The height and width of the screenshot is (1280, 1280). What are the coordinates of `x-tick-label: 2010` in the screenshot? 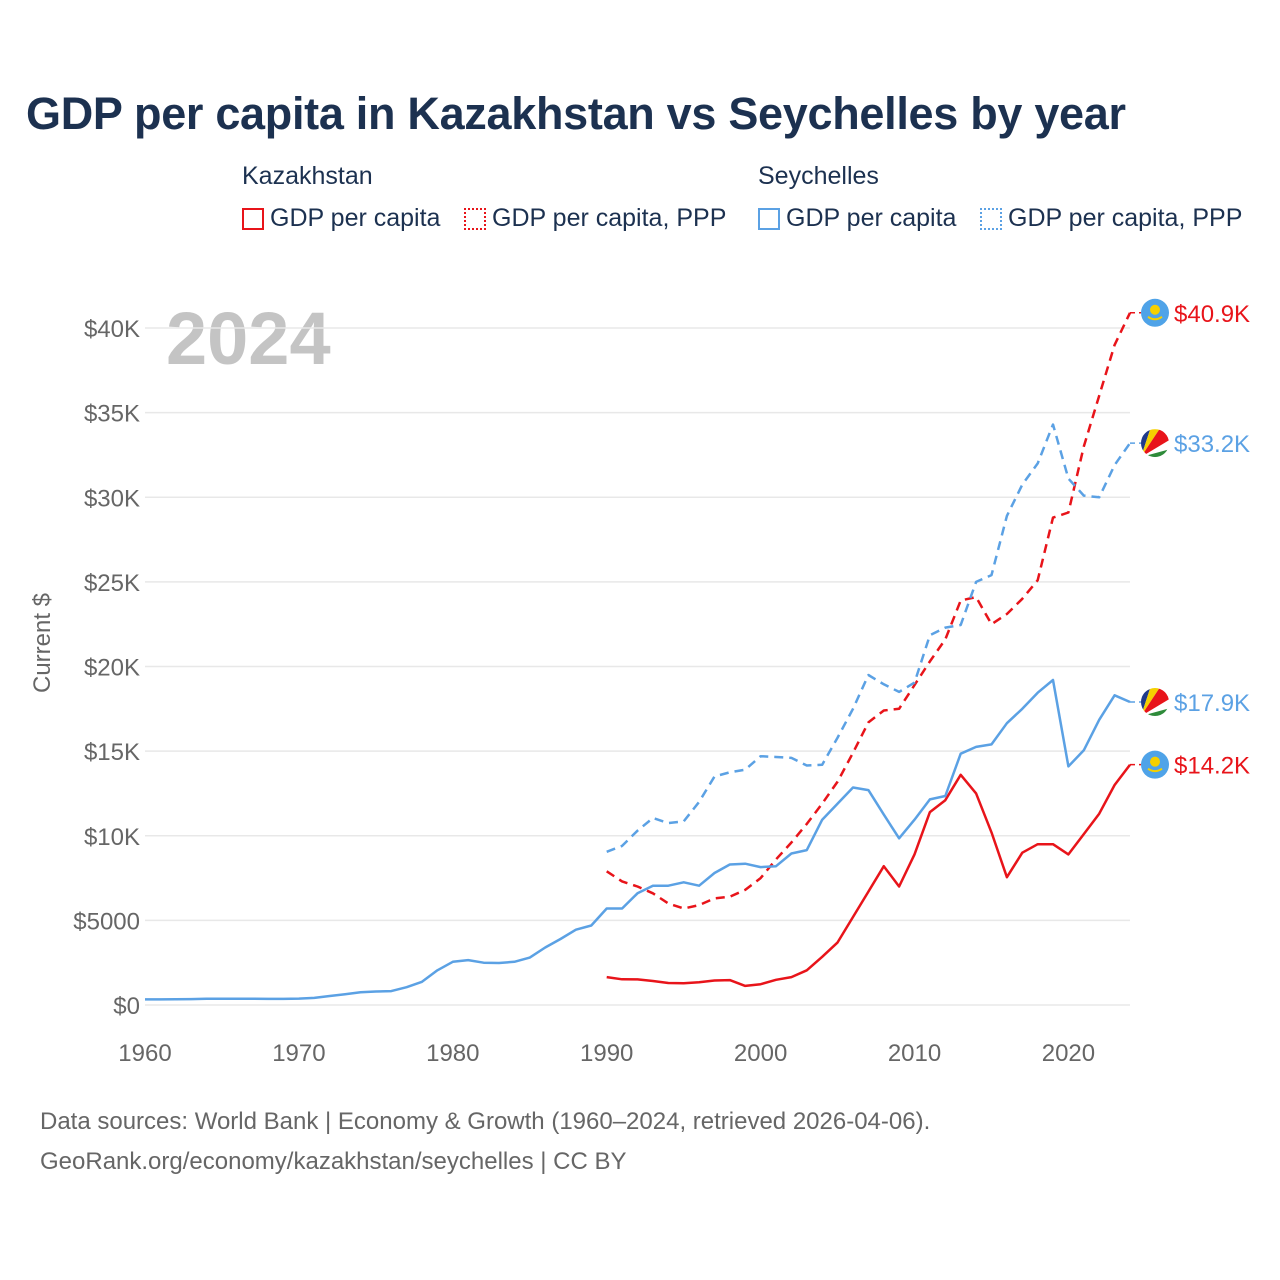 It's located at (914, 1053).